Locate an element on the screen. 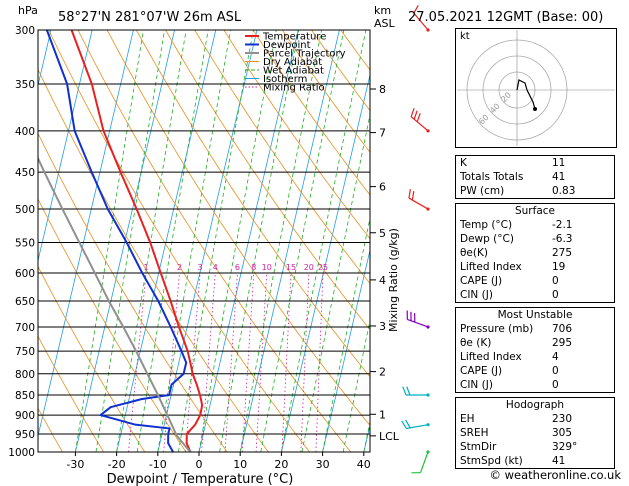 The image size is (629, 486). hodograph-endpoint is located at coordinates (535, 109).